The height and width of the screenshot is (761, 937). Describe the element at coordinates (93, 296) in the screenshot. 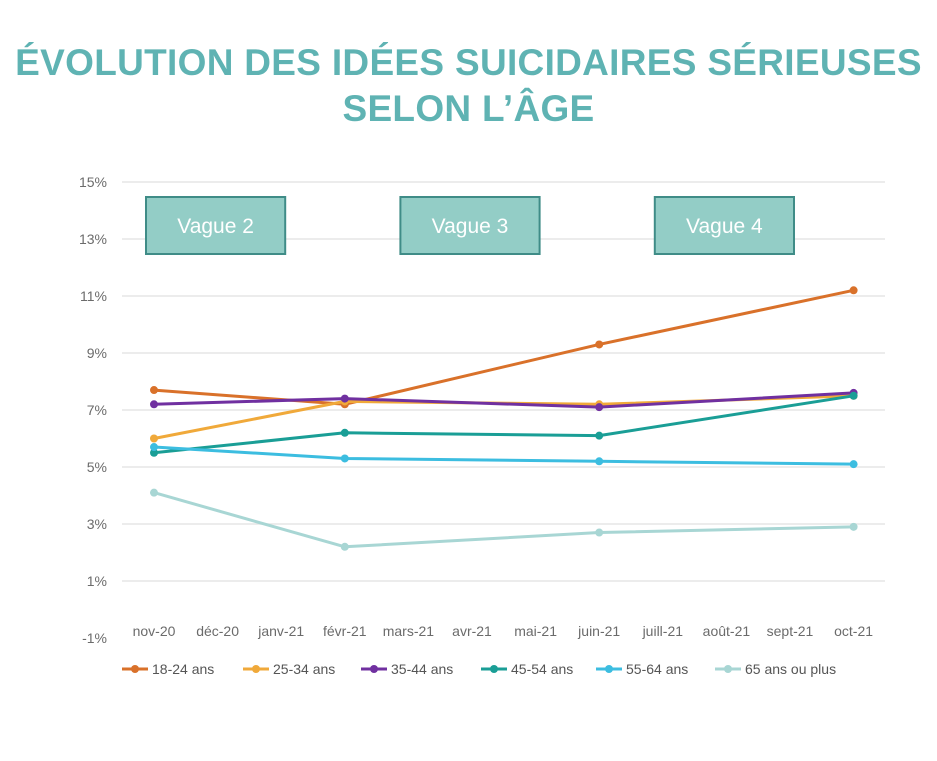

I see `y-tick-label: 11%` at that location.